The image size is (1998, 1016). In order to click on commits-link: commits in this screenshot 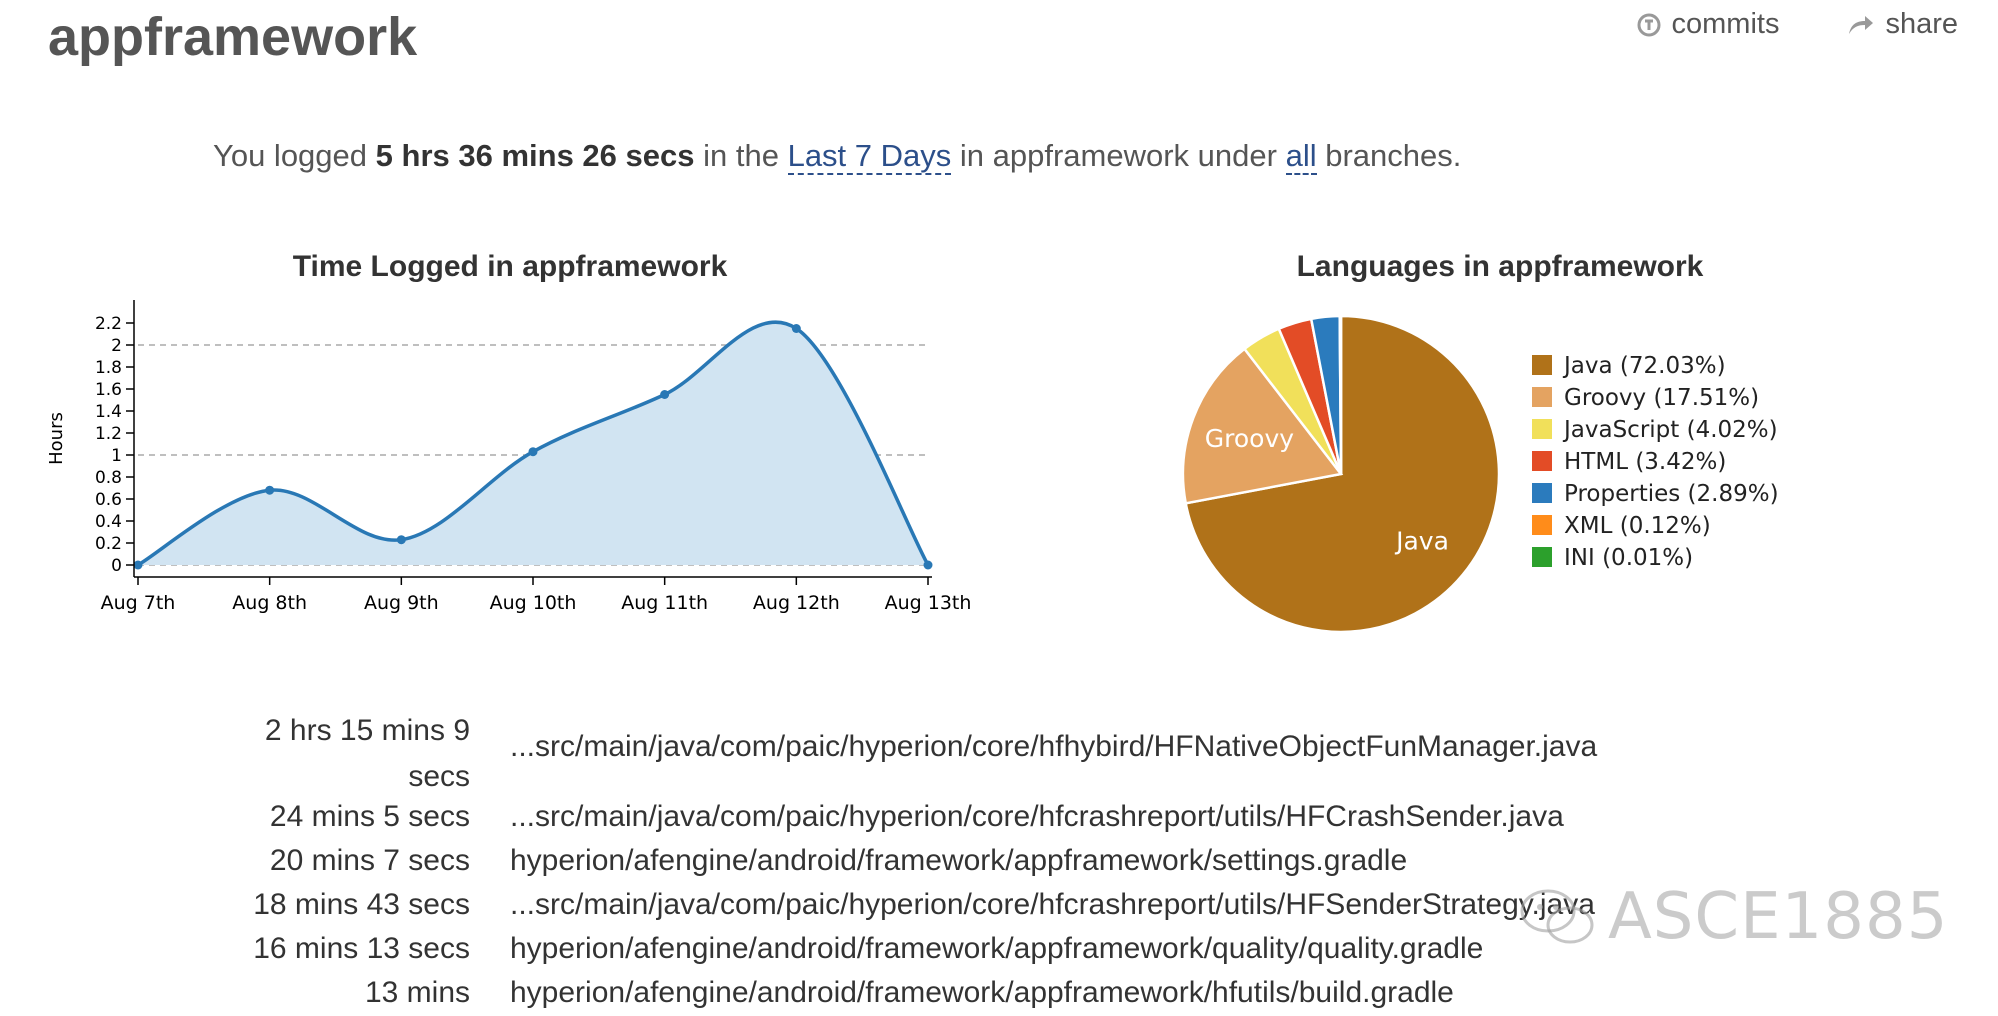, I will do `click(1708, 24)`.